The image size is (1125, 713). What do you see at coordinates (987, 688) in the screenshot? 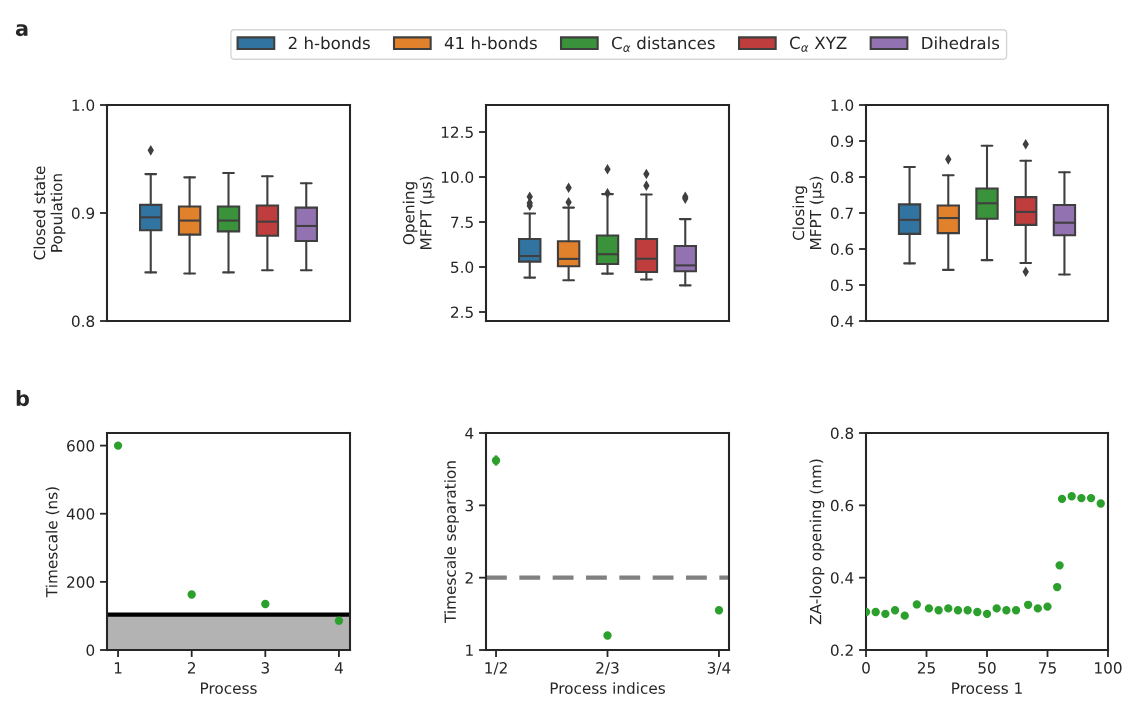
I see `x-axis-title: Process 1` at bounding box center [987, 688].